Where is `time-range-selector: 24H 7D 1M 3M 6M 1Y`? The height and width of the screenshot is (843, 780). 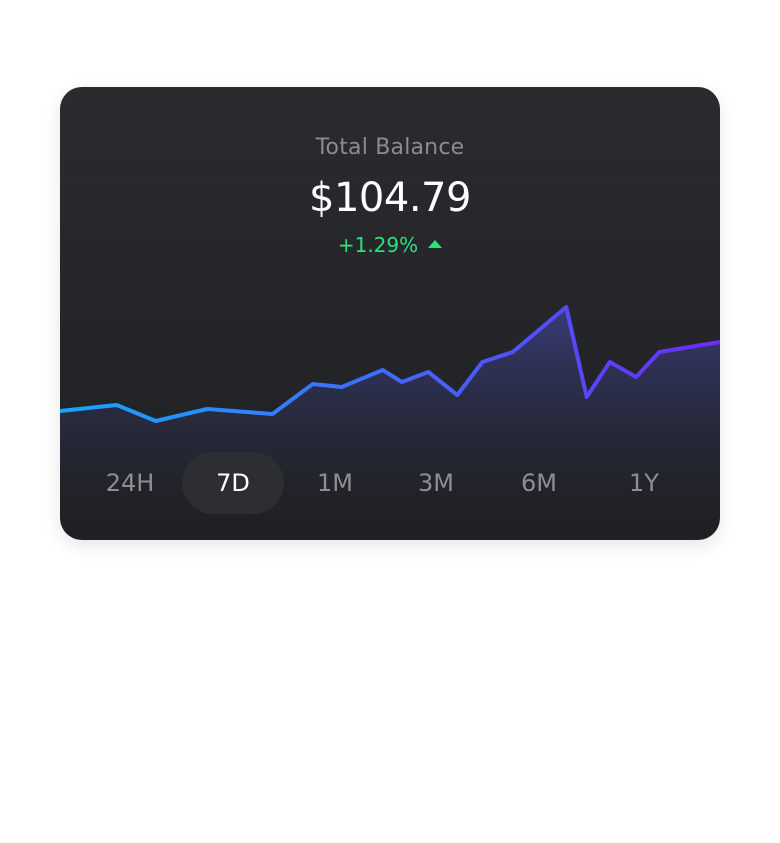 time-range-selector: 24H 7D 1M 3M 6M 1Y is located at coordinates (390, 483).